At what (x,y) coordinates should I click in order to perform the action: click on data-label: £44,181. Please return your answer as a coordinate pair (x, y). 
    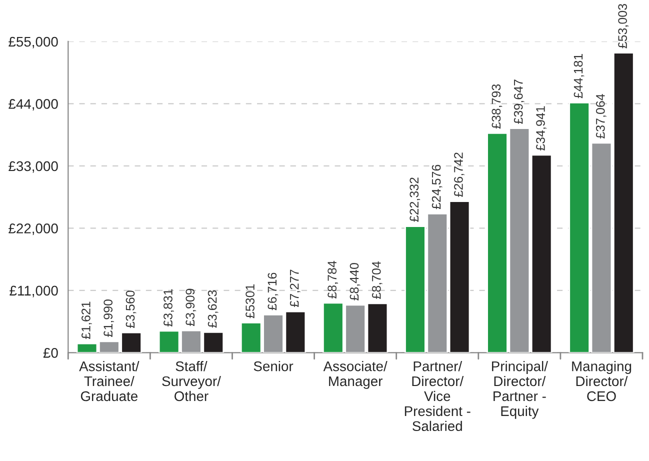
    Looking at the image, I should click on (579, 76).